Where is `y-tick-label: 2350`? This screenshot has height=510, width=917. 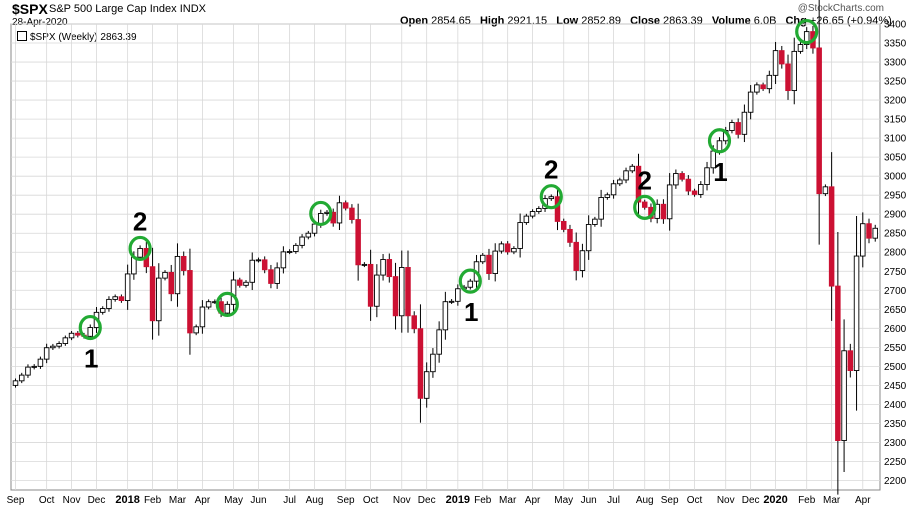
y-tick-label: 2350 is located at coordinates (895, 424).